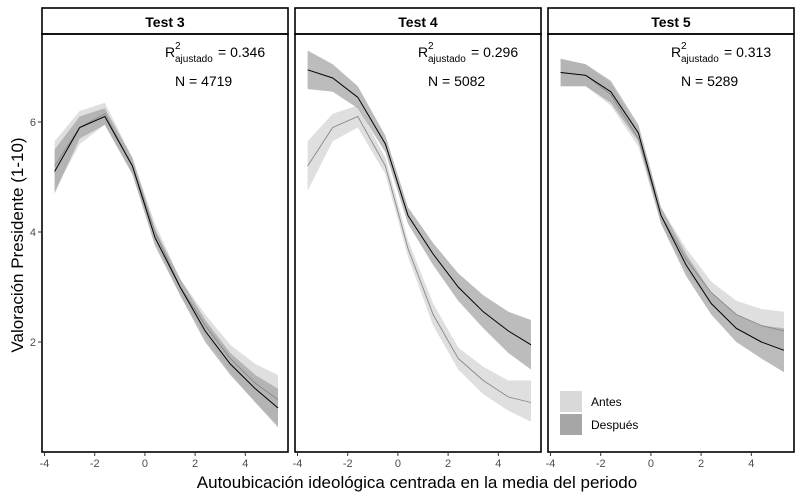 This screenshot has width=800, height=500. I want to click on legend-label: Después, so click(614, 425).